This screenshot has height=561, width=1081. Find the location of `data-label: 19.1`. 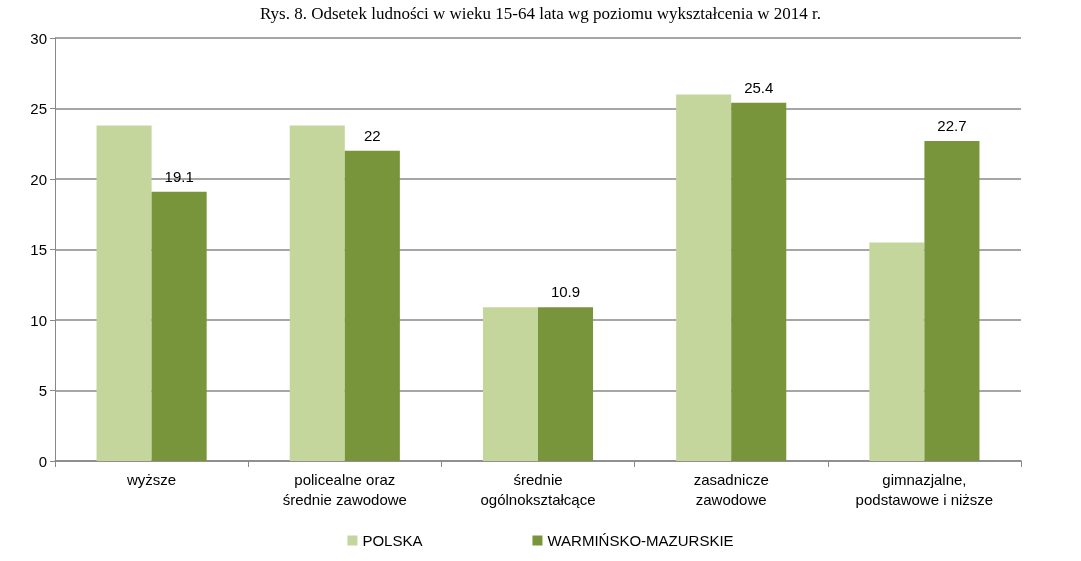

data-label: 19.1 is located at coordinates (179, 176).